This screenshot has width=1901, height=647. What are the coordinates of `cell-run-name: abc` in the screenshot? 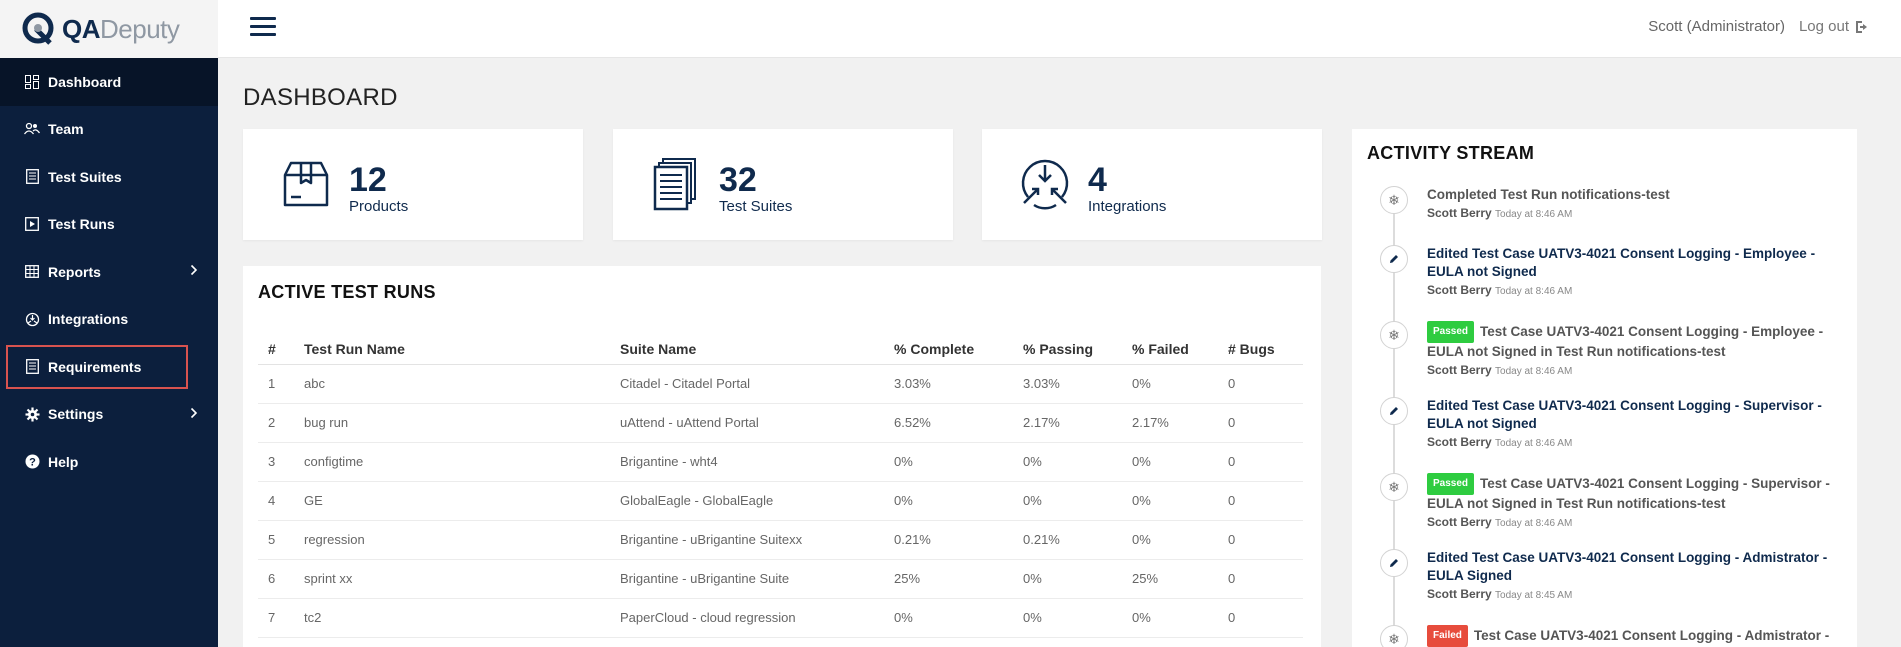 It's located at (452, 384).